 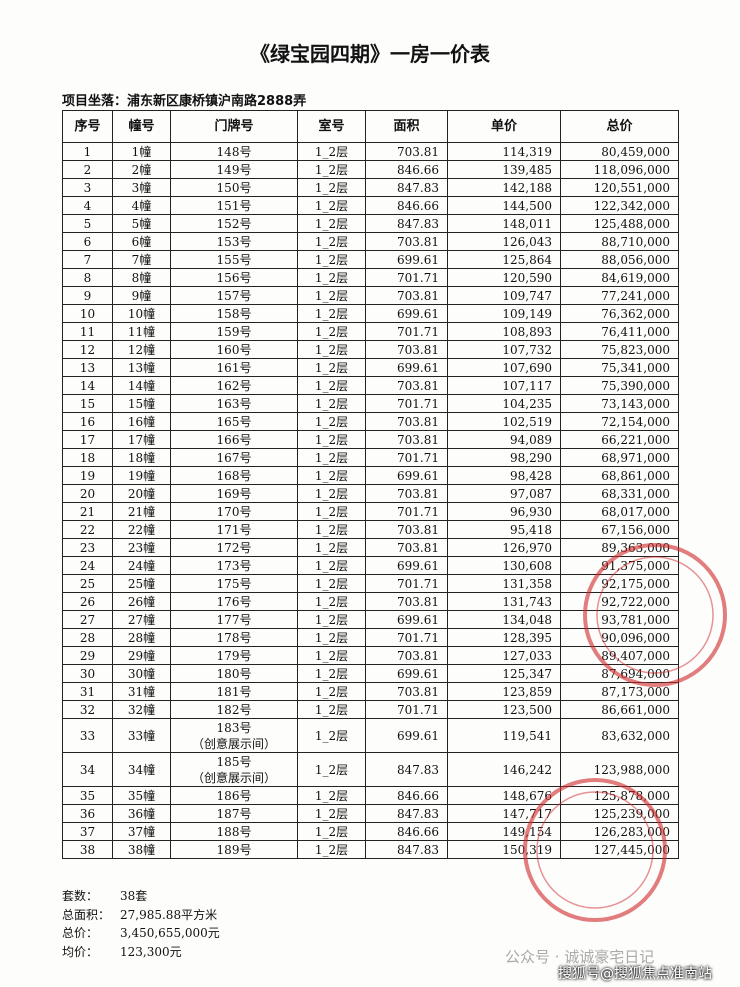 What do you see at coordinates (504, 367) in the screenshot?
I see `table-cell: 107,690` at bounding box center [504, 367].